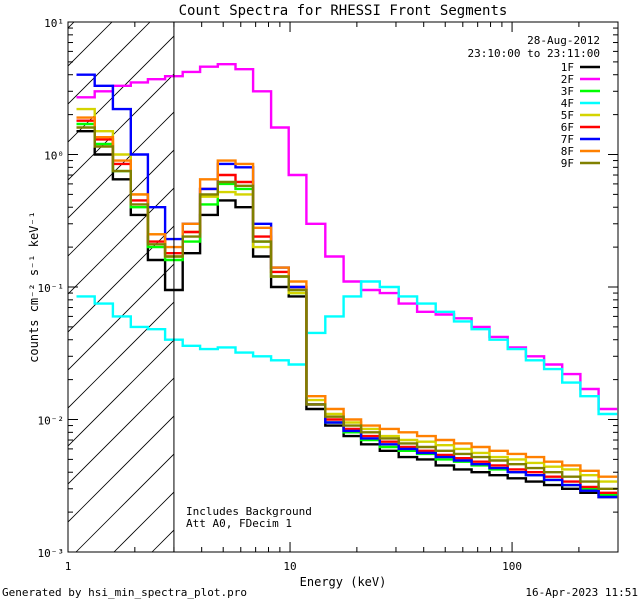 Image resolution: width=640 pixels, height=600 pixels. What do you see at coordinates (51, 553) in the screenshot?
I see `y-tick-label: 10⁻³` at bounding box center [51, 553].